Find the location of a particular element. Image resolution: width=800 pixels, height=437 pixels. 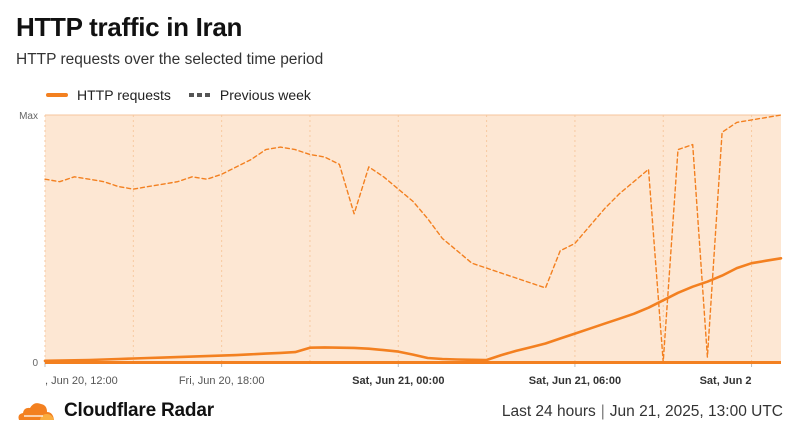

x-tick-label: Fri, Jun 20, 18:00 is located at coordinates (222, 381).